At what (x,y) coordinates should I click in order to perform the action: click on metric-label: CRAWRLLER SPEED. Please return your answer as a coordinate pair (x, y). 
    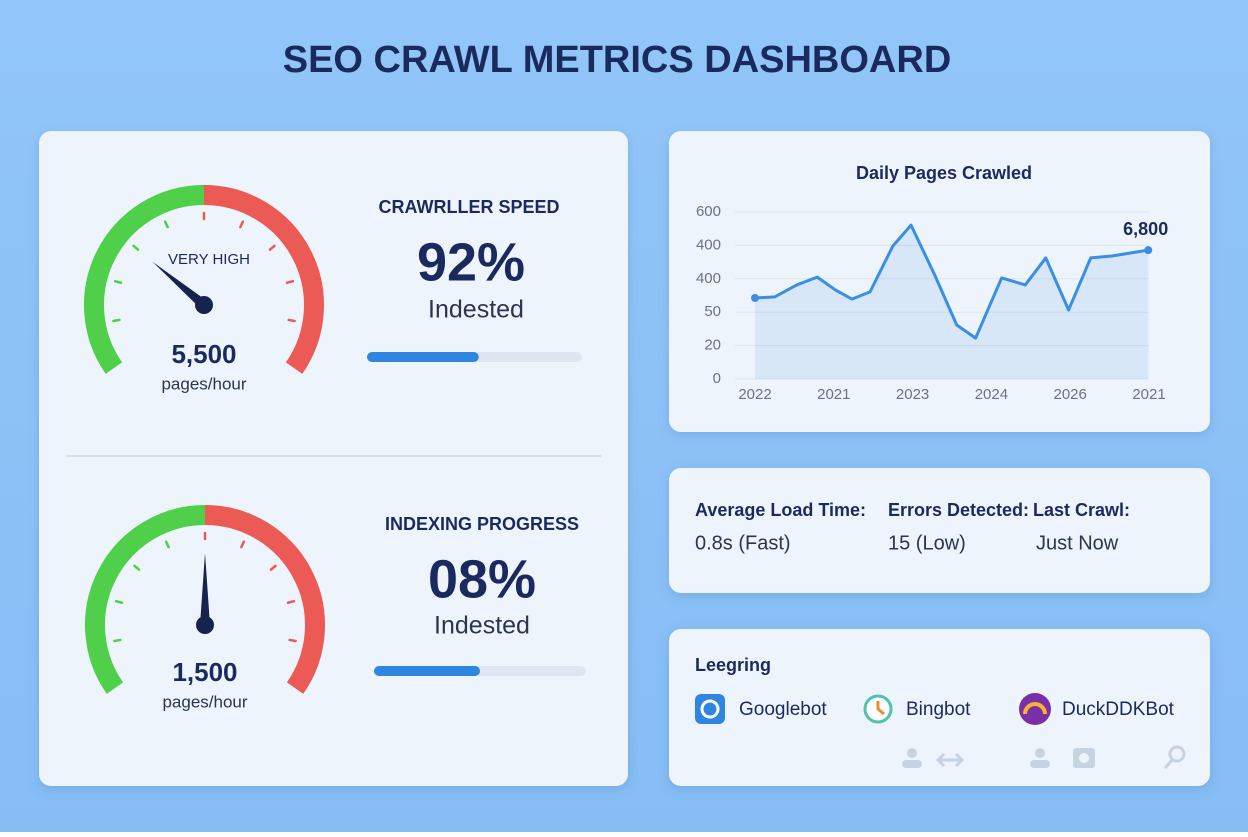
    Looking at the image, I should click on (468, 207).